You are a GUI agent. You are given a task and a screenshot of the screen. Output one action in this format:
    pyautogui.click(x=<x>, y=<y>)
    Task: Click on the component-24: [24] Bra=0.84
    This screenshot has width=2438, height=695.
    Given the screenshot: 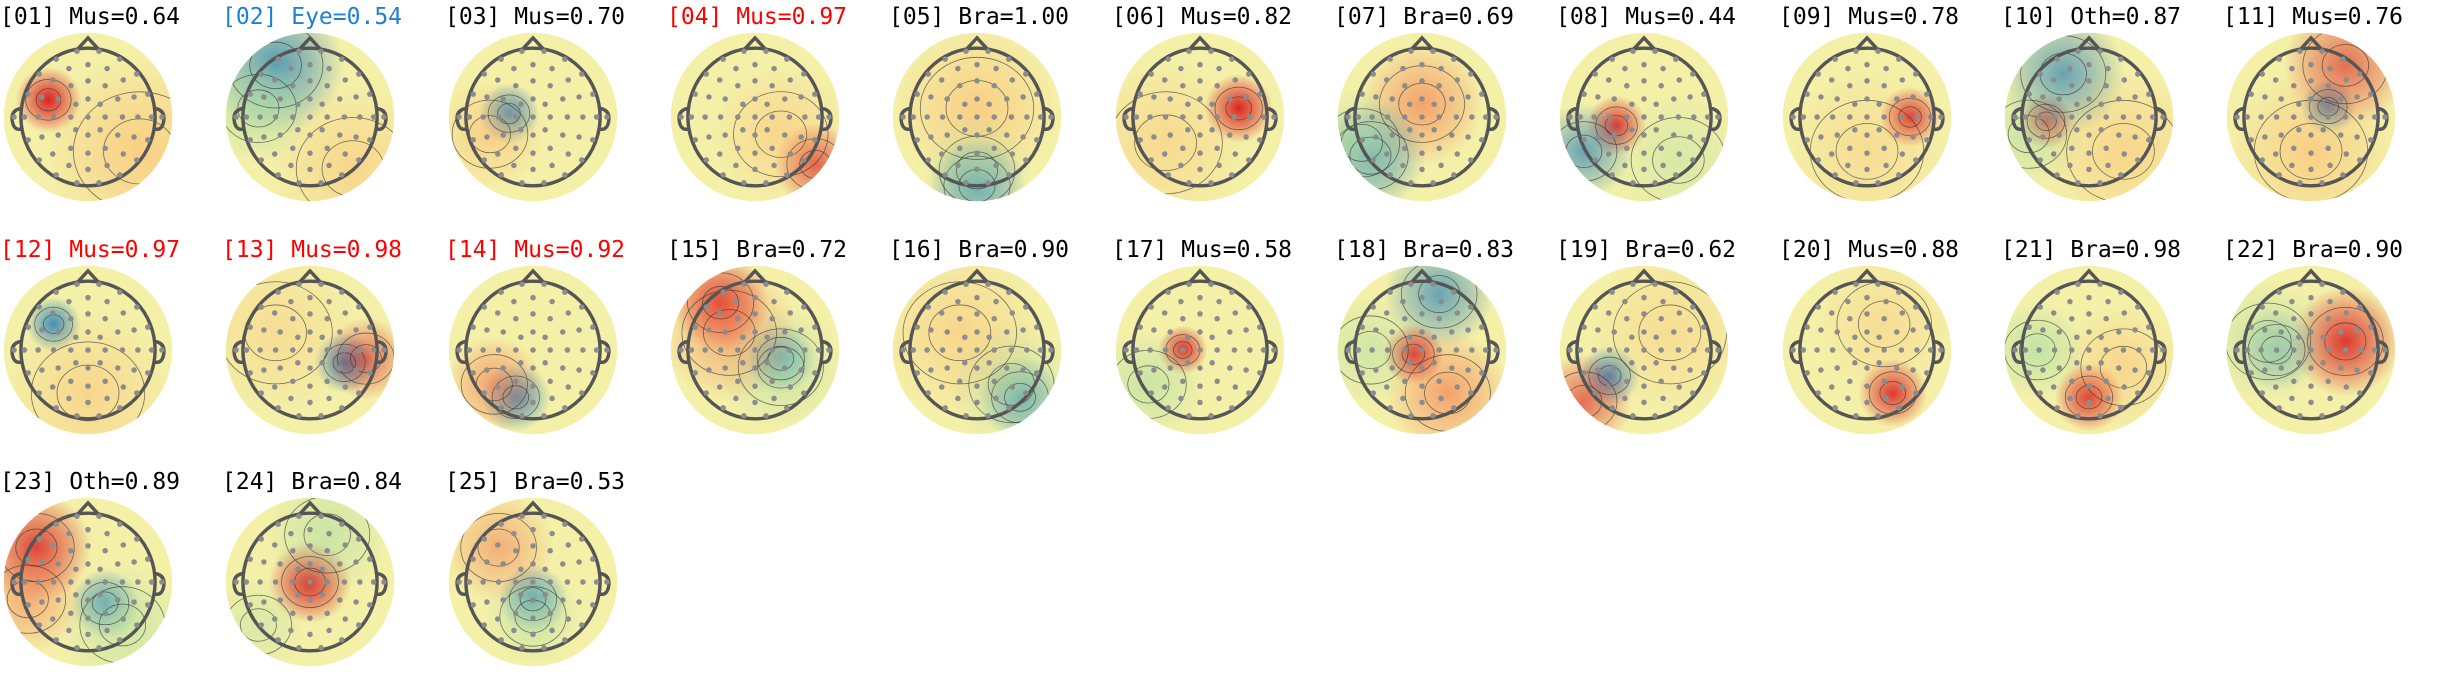 What is the action you would take?
    pyautogui.click(x=334, y=580)
    